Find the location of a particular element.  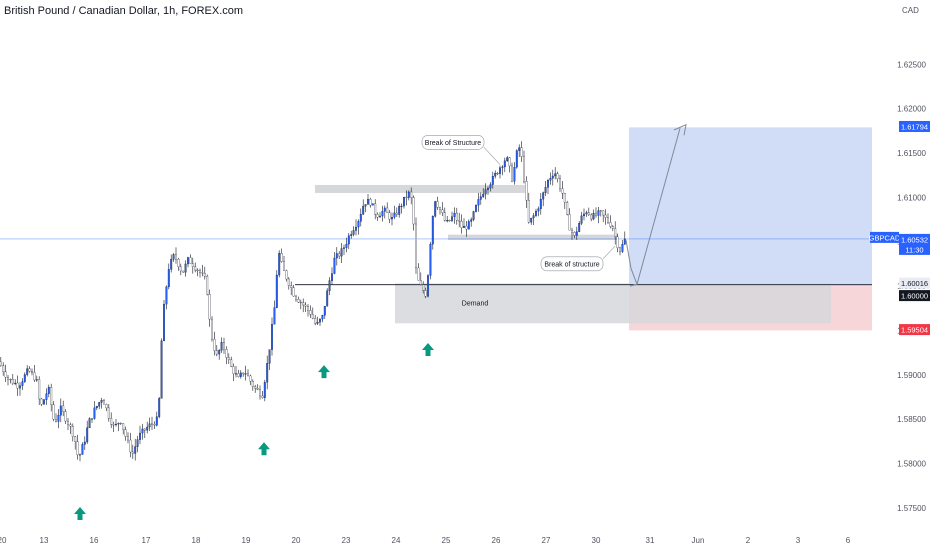

arrow-up-shape is located at coordinates (264, 449).